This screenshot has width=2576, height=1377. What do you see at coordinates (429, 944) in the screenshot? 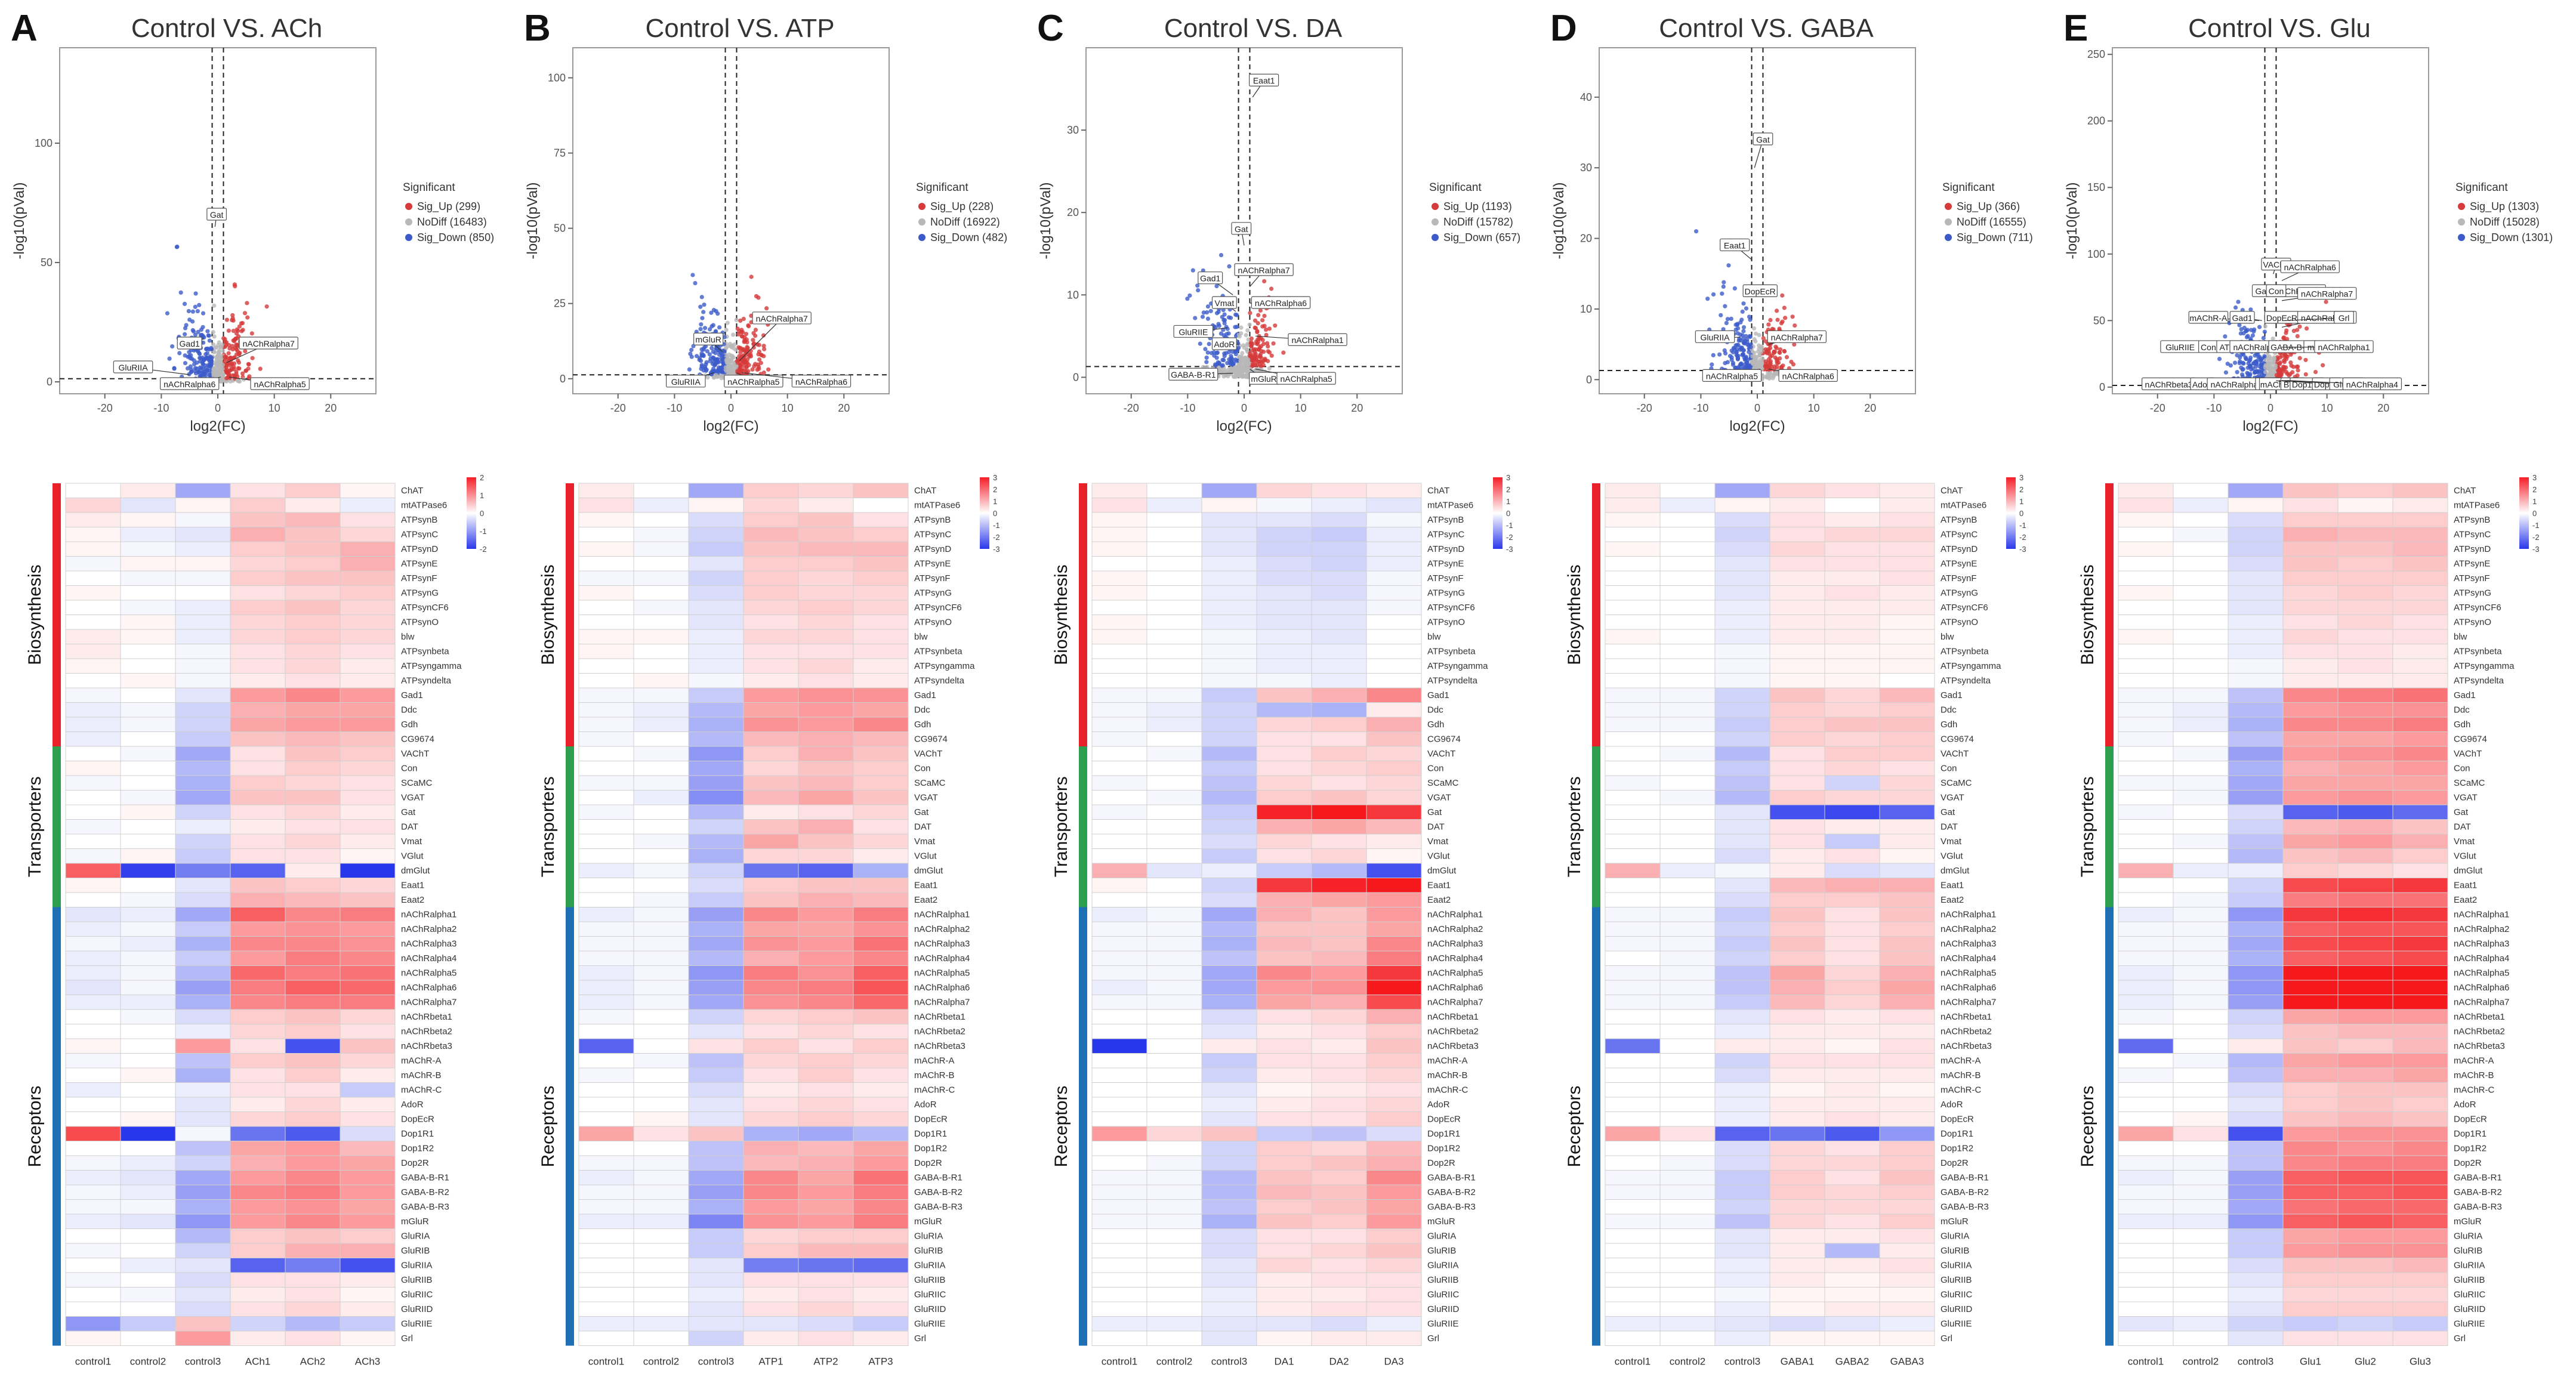
I see `gene-row-label: nAChRalpha3` at bounding box center [429, 944].